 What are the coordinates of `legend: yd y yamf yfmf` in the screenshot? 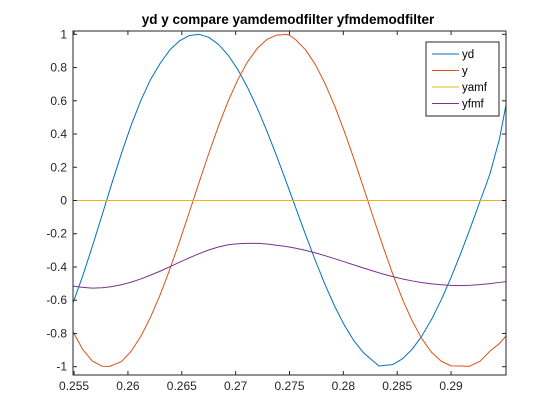 It's located at (462, 79).